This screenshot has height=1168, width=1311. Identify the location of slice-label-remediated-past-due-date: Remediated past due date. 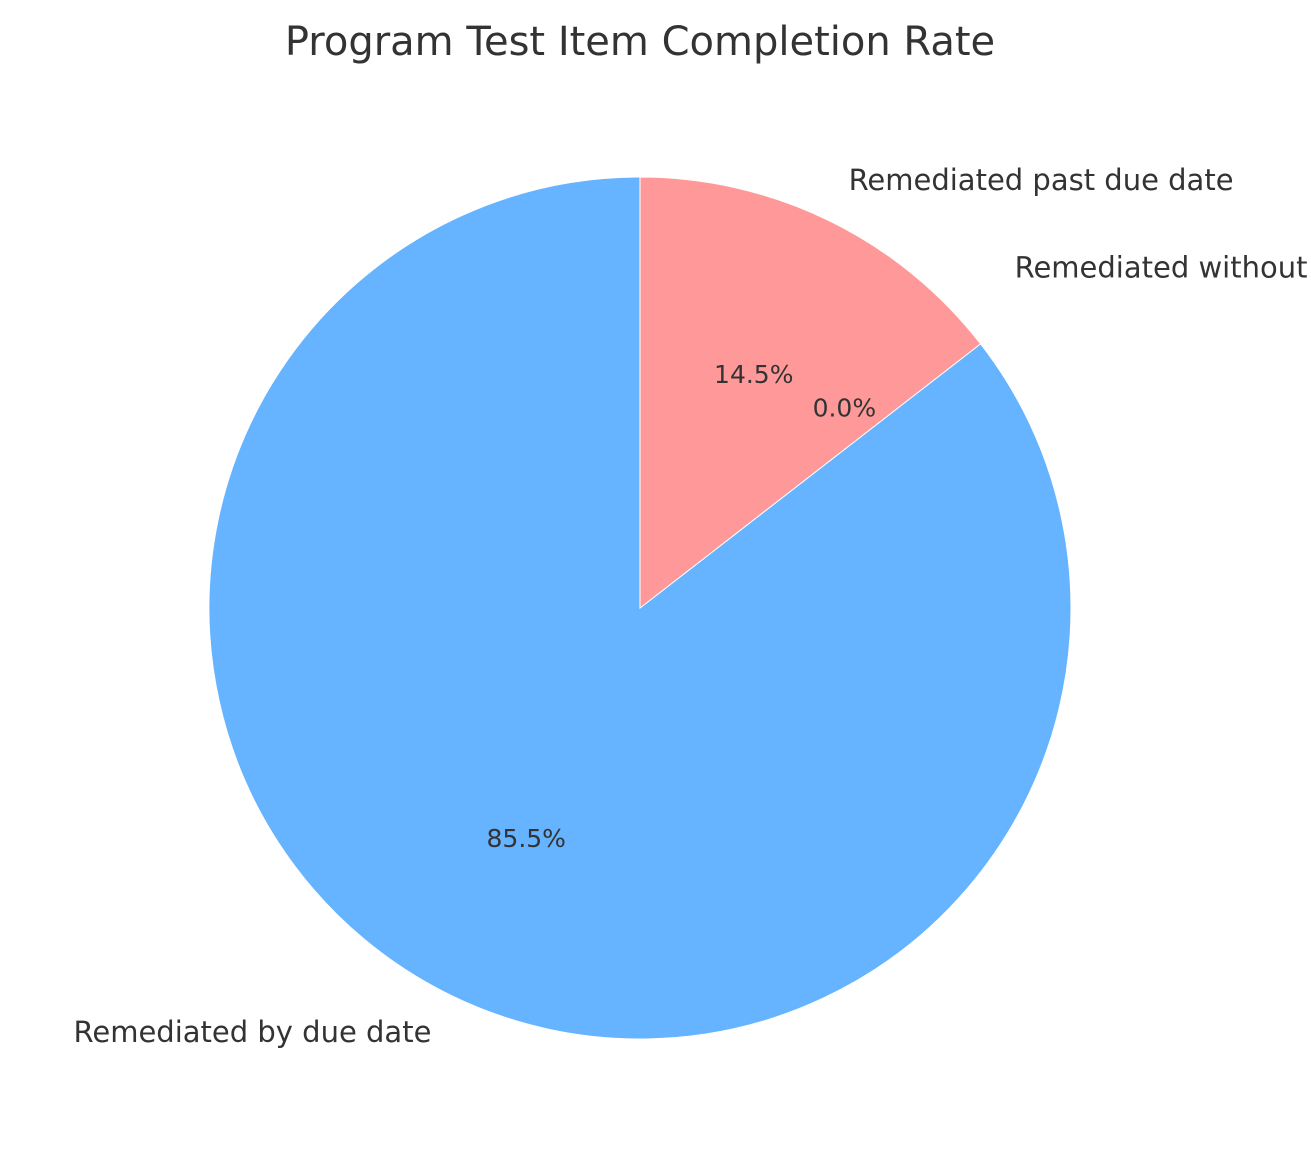
(1041, 180).